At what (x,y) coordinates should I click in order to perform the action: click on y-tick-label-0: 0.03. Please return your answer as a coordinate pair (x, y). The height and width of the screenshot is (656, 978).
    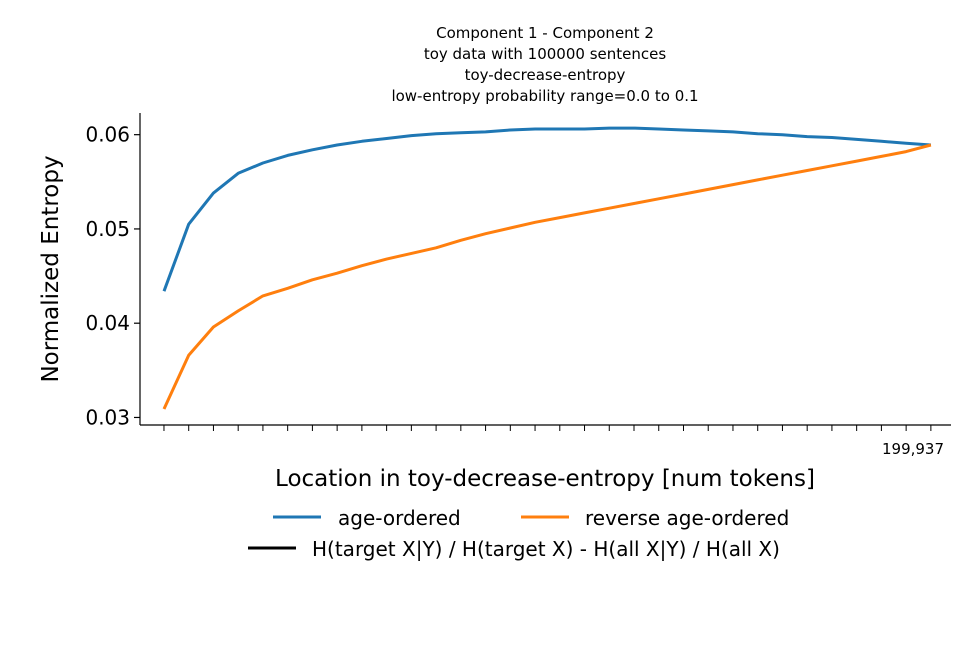
    Looking at the image, I should click on (107, 417).